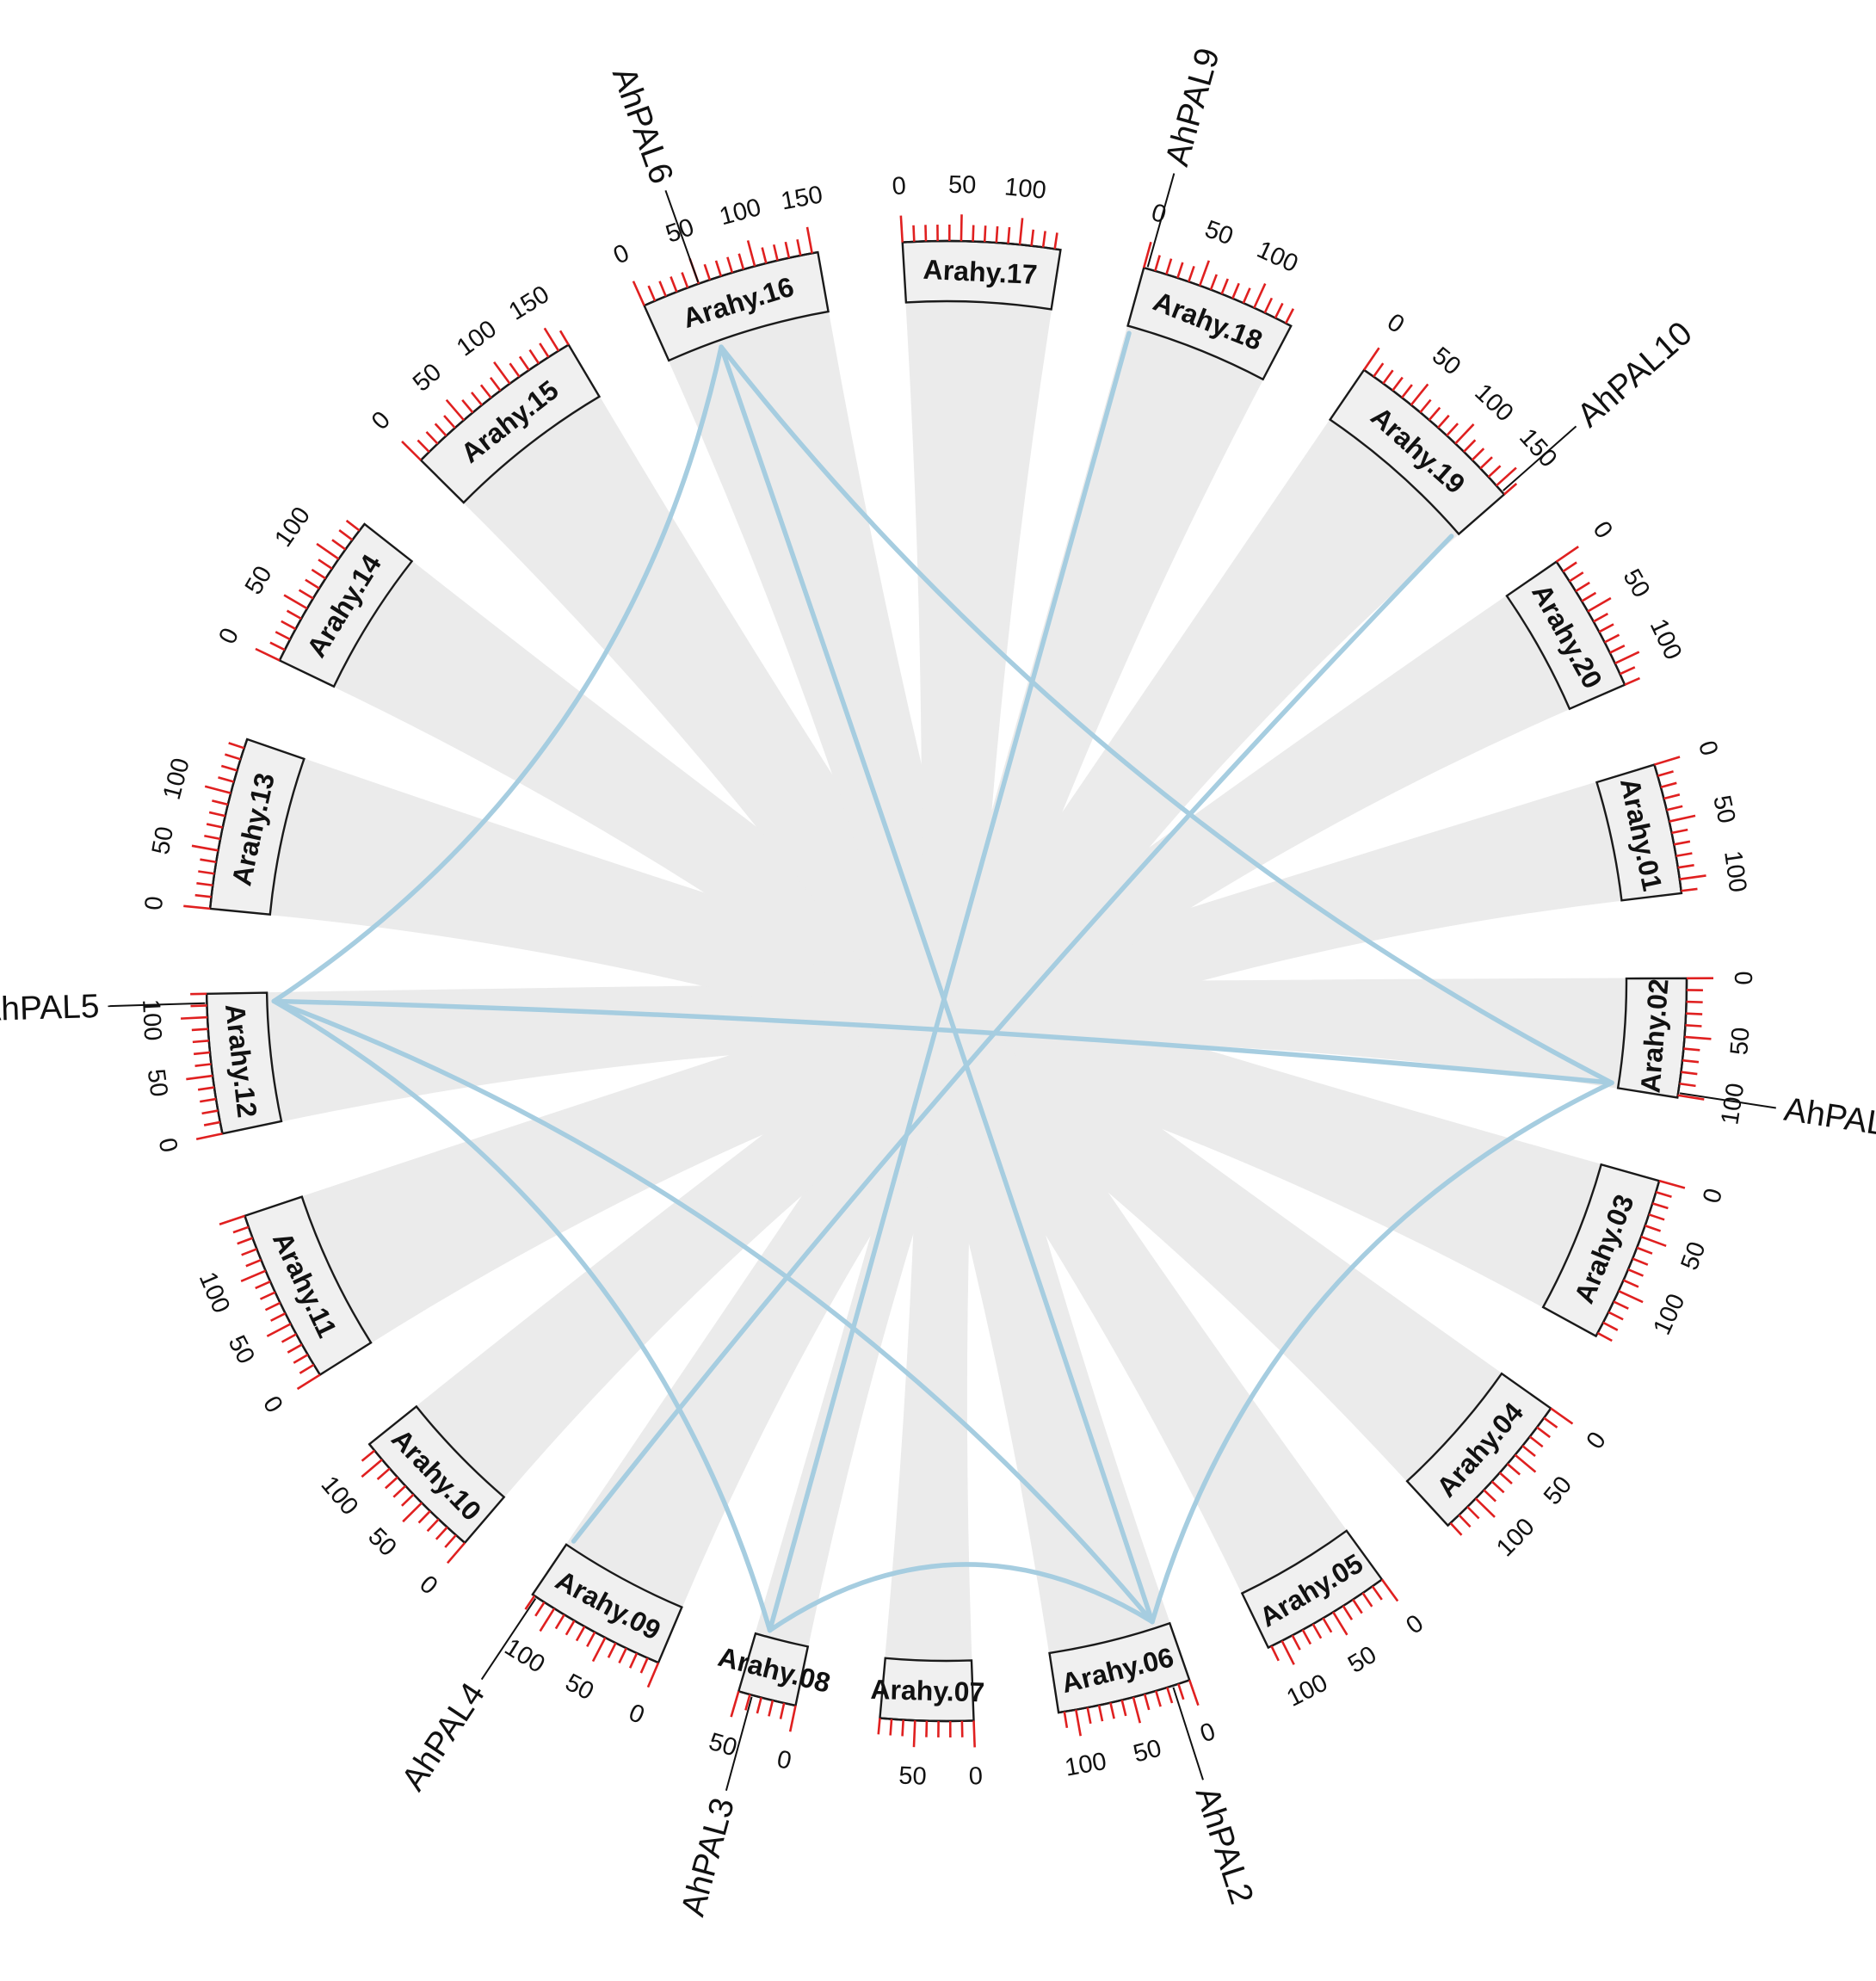 This screenshot has width=1876, height=1981. What do you see at coordinates (1735, 872) in the screenshot?
I see `tick-label: 100` at bounding box center [1735, 872].